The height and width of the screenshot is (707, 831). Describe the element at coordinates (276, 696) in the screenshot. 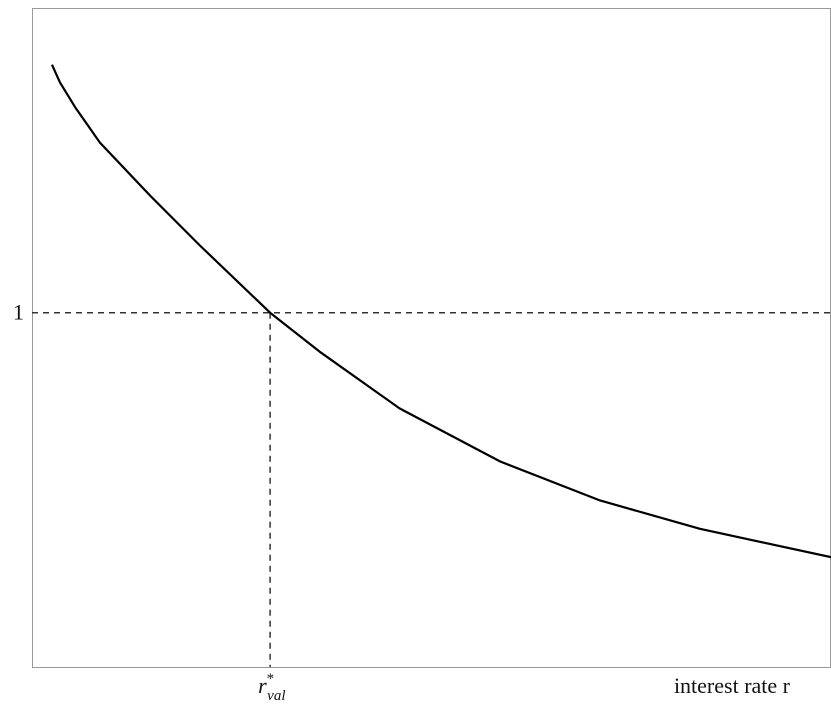

I see `x-tick-subscript: val` at that location.